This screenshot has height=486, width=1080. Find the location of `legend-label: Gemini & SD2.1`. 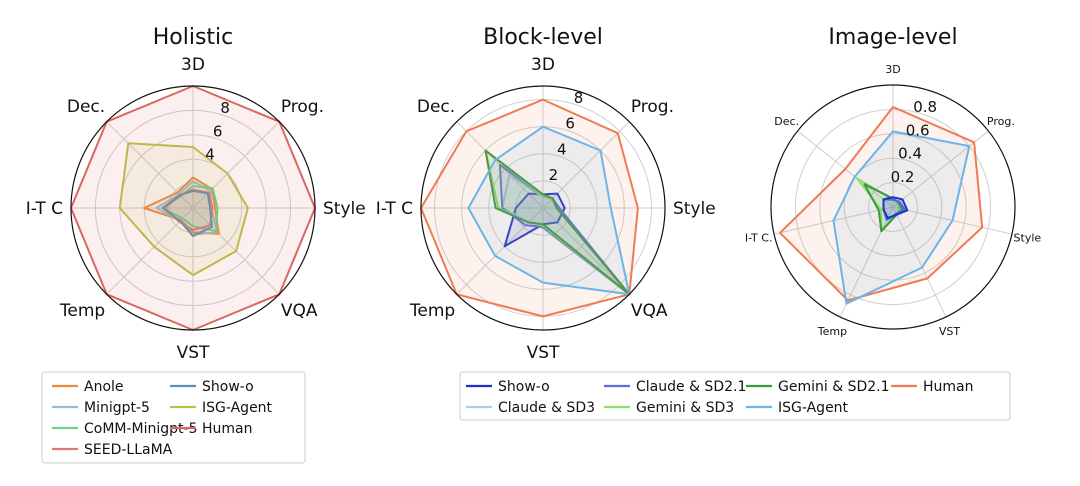

legend-label: Gemini & SD2.1 is located at coordinates (834, 387).